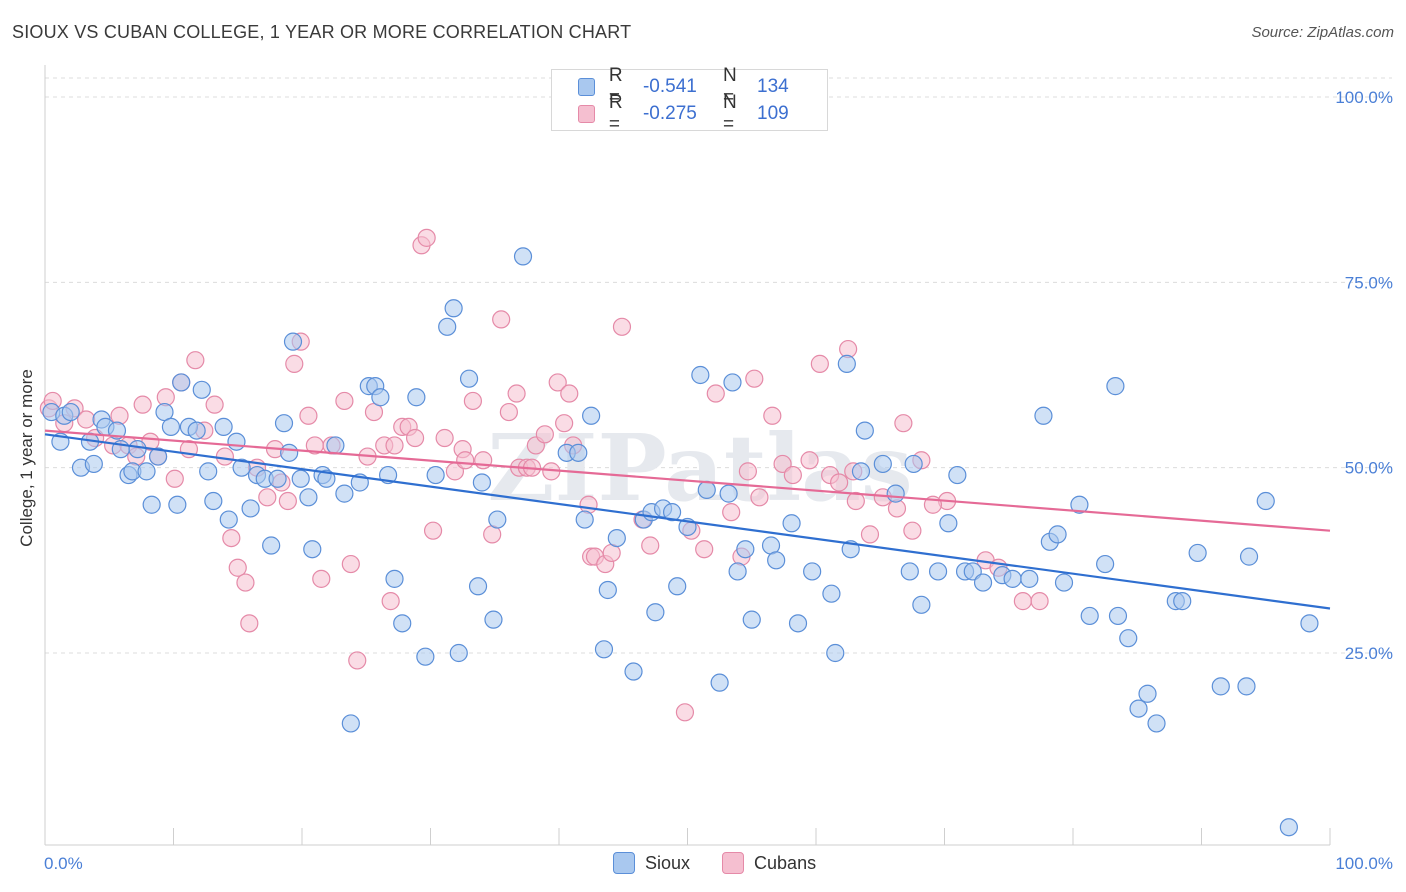 The width and height of the screenshot is (1406, 892). What do you see at coordinates (702, 86) in the screenshot?
I see `legend-row-sioux: R = -0.541 N = 134` at bounding box center [702, 86].